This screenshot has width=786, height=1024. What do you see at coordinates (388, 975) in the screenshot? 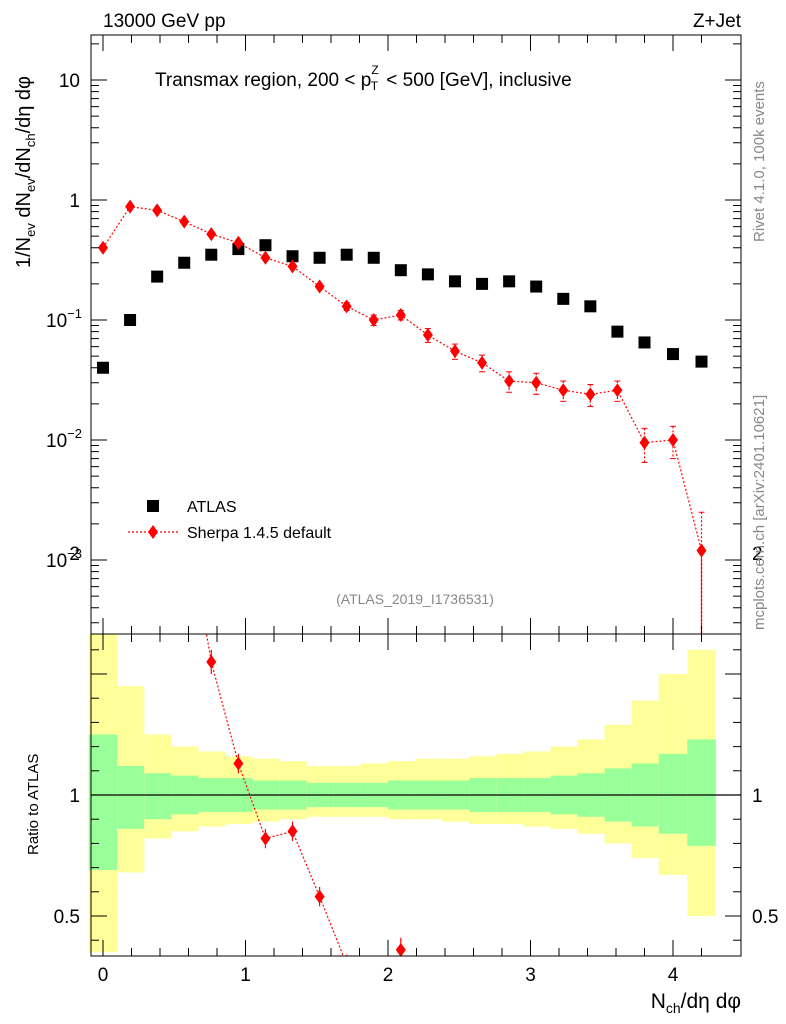
I see `xtick-label: 2` at bounding box center [388, 975].